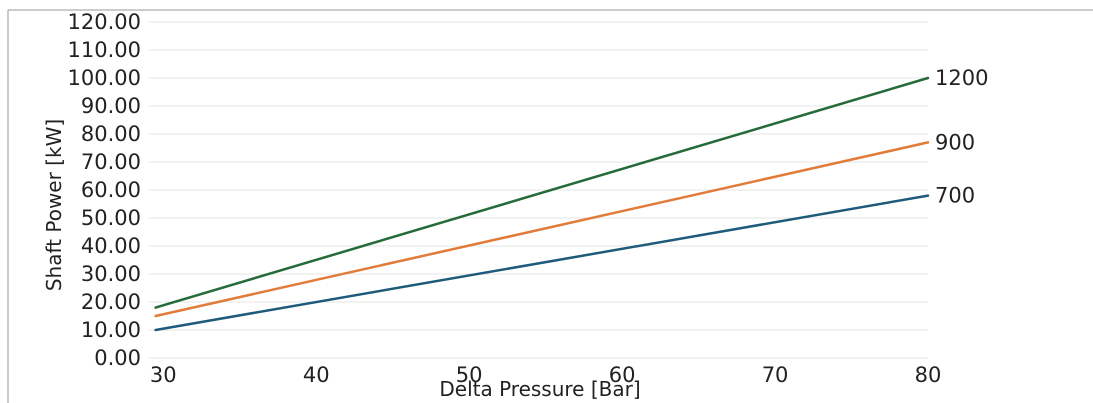  What do you see at coordinates (111, 330) in the screenshot?
I see `y-tick-label: 10.00` at bounding box center [111, 330].